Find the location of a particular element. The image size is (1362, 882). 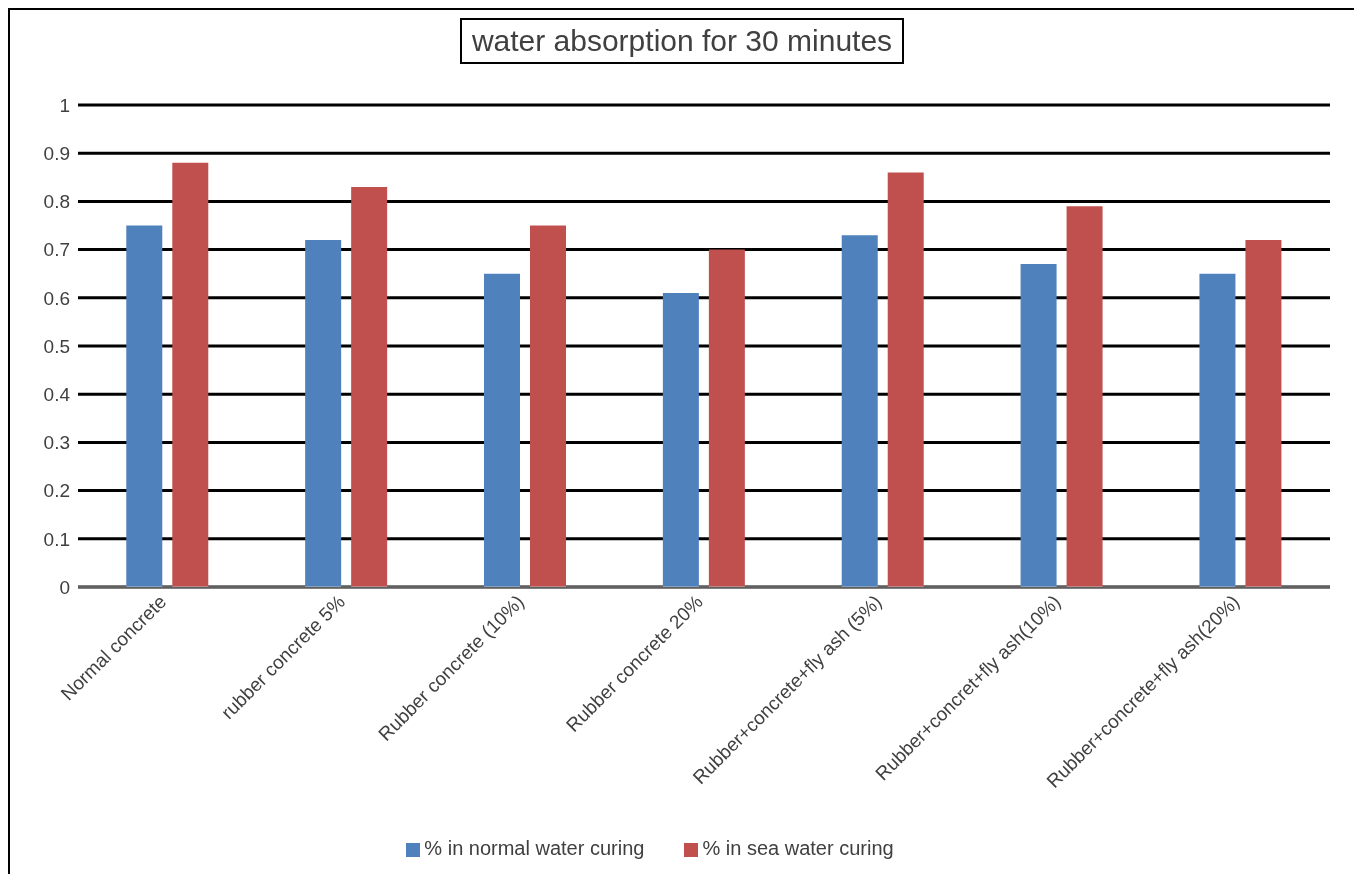

y-tick-label: 0.6 is located at coordinates (56, 298).